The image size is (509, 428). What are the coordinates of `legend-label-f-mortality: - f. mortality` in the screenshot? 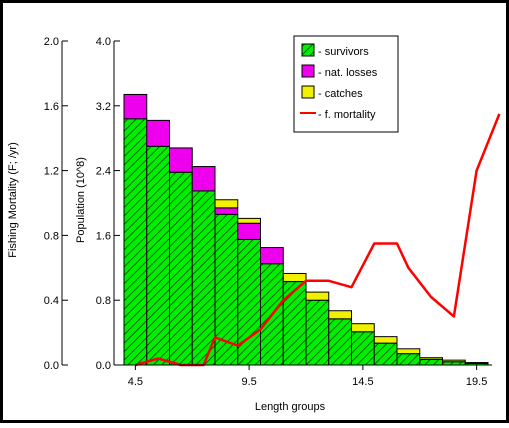 It's located at (347, 115).